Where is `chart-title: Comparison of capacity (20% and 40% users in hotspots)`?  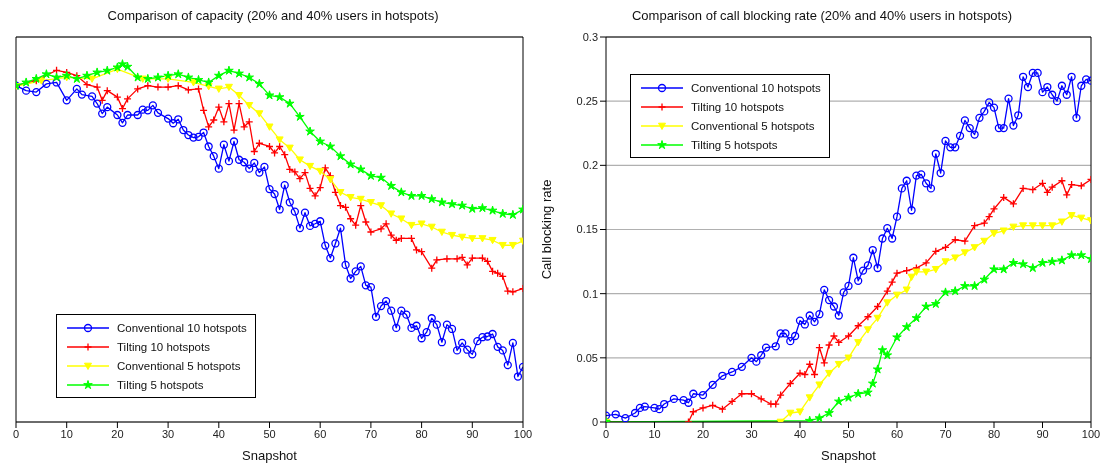
chart-title: Comparison of capacity (20% and 40% users in hotspots) is located at coordinates (273, 16).